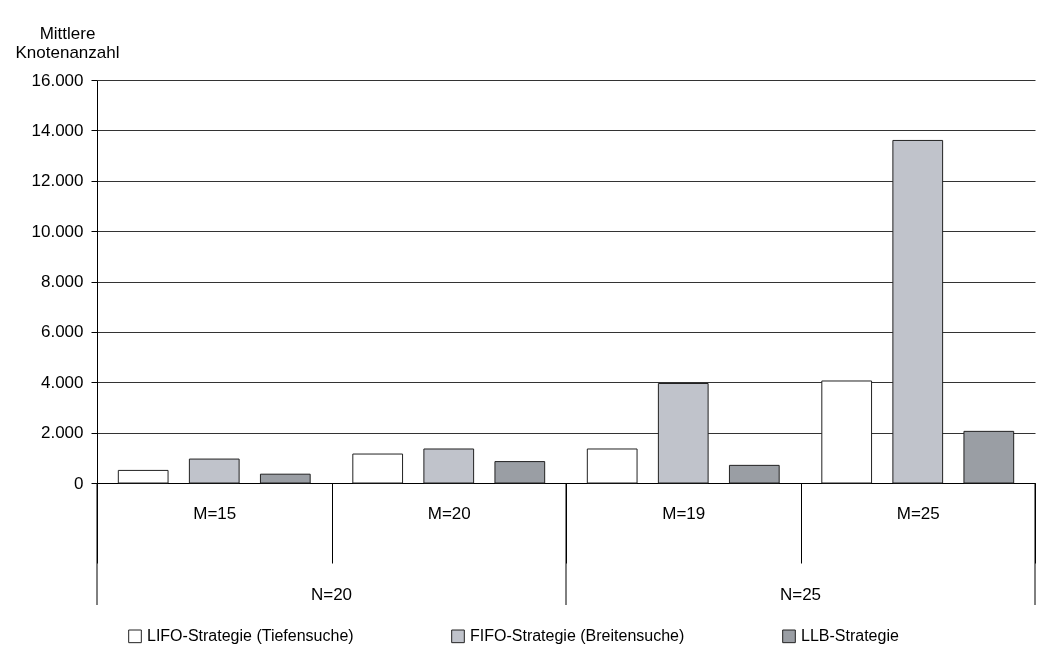  Describe the element at coordinates (57, 80) in the screenshot. I see `y-tick-label: 16.000` at that location.